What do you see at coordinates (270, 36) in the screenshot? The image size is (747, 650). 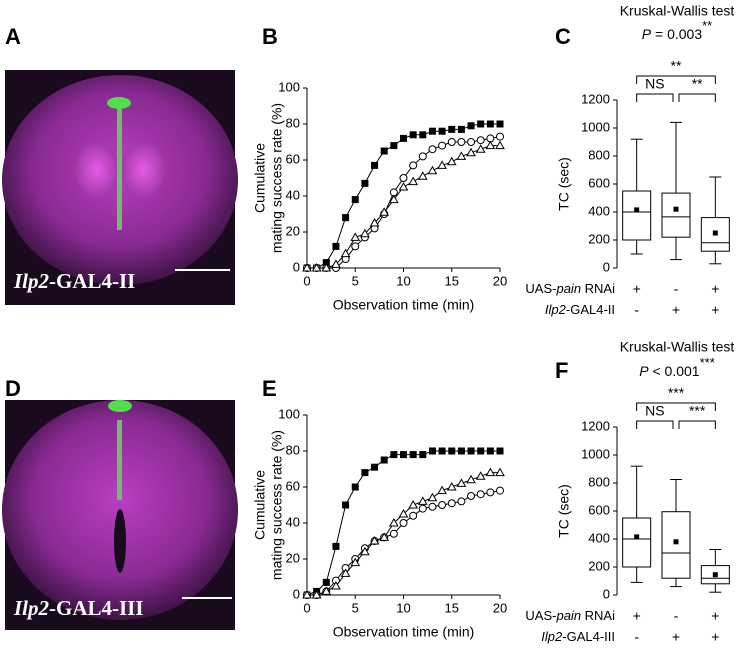 I see `panel-letter: B` at bounding box center [270, 36].